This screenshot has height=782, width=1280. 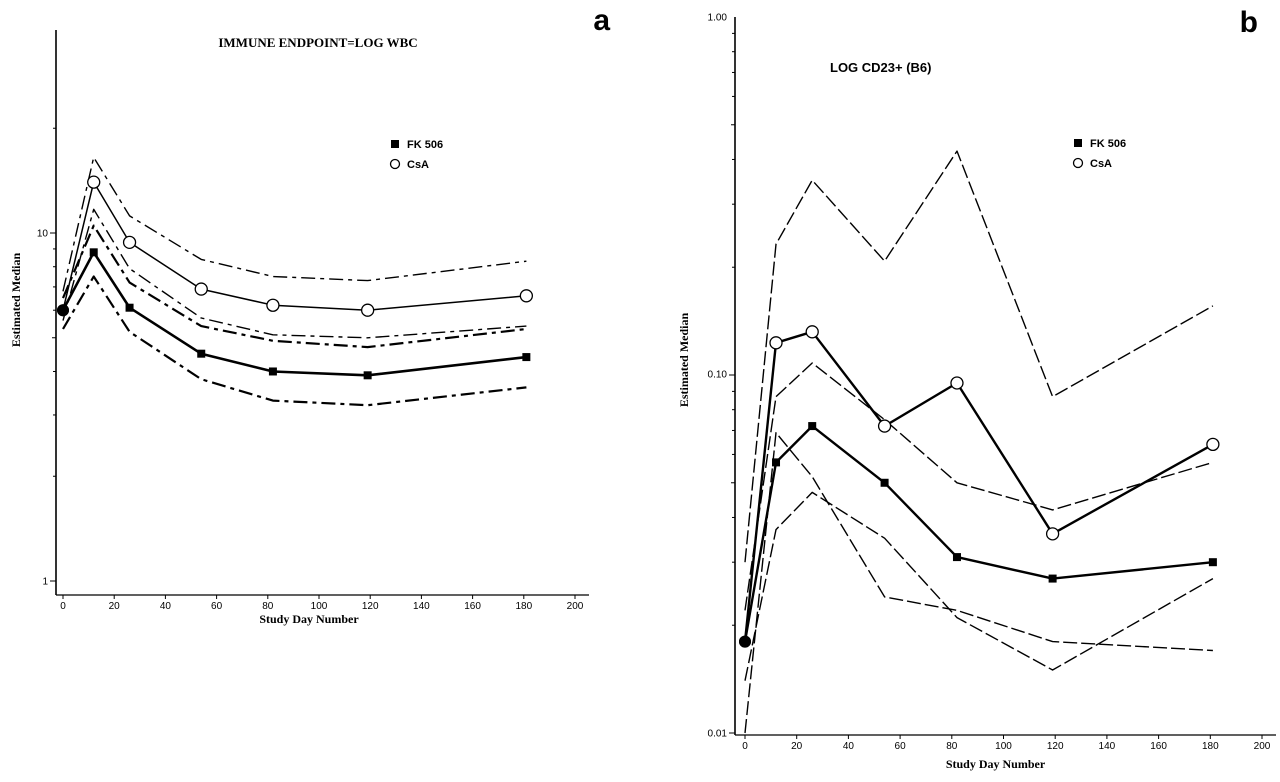 I want to click on series-line-csa, so click(x=978, y=486).